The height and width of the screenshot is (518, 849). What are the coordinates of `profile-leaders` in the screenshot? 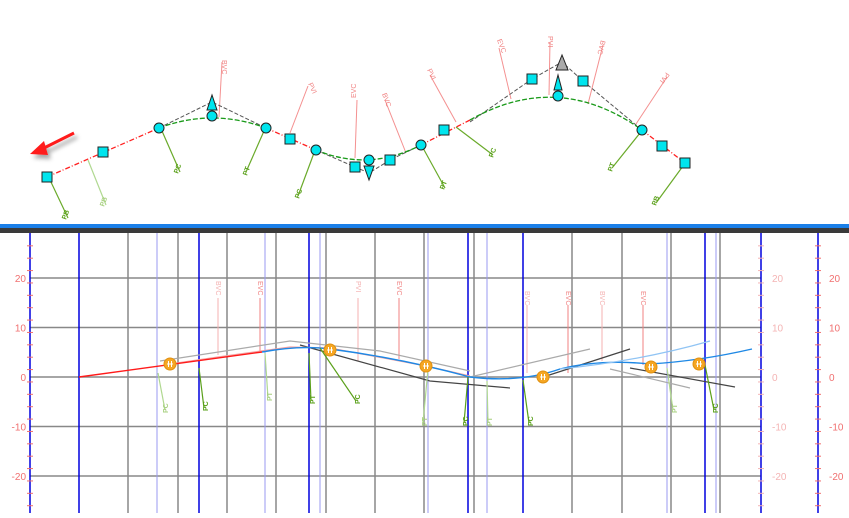 It's located at (436, 385).